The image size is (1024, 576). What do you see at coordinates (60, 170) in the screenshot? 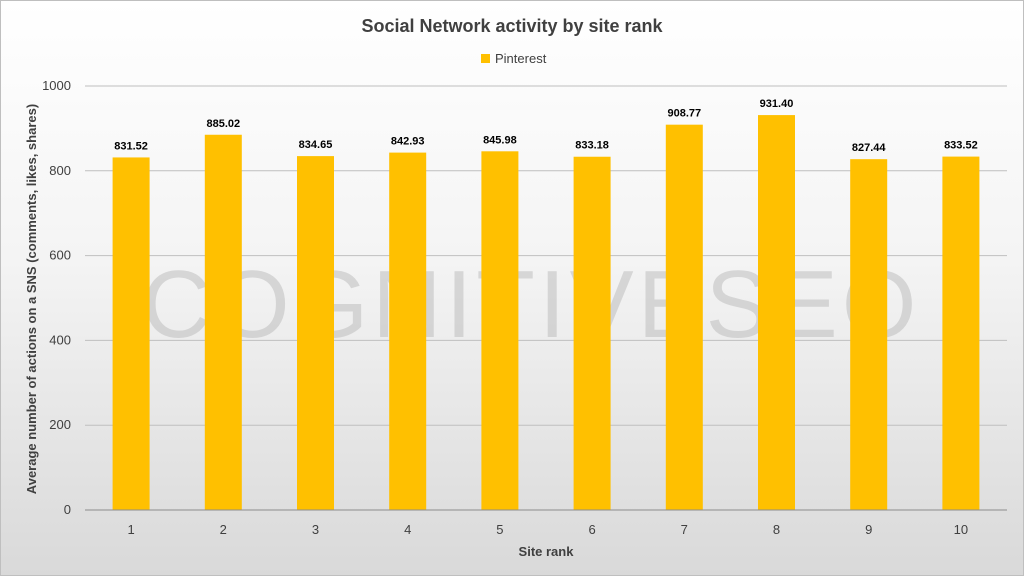
I see `y-tick-label: 800` at bounding box center [60, 170].